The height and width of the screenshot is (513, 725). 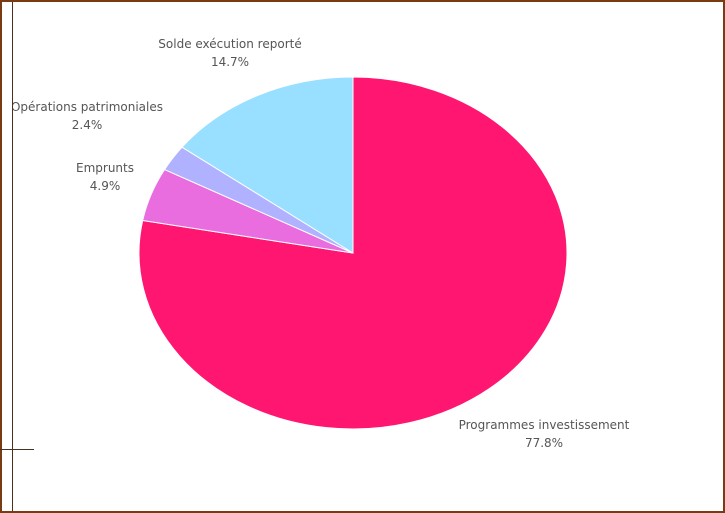 What do you see at coordinates (88, 107) in the screenshot?
I see `slice-label: Opérations patrimoniales` at bounding box center [88, 107].